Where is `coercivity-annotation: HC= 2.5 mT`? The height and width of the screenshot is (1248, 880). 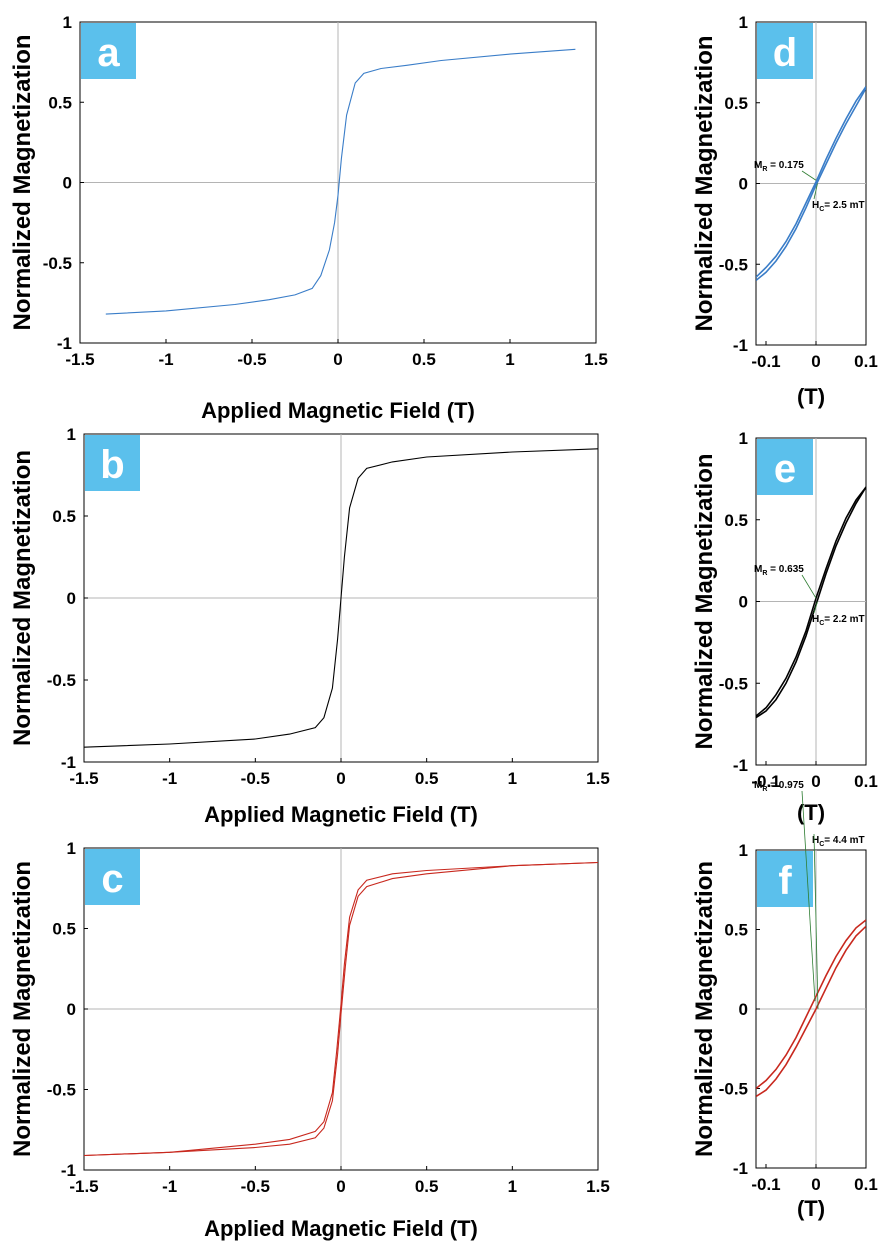 coercivity-annotation: HC= 2.5 mT is located at coordinates (838, 206).